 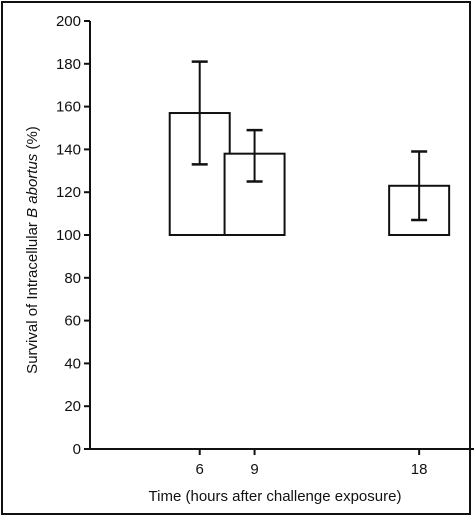 I want to click on y-tick-label: 100, so click(x=68, y=235).